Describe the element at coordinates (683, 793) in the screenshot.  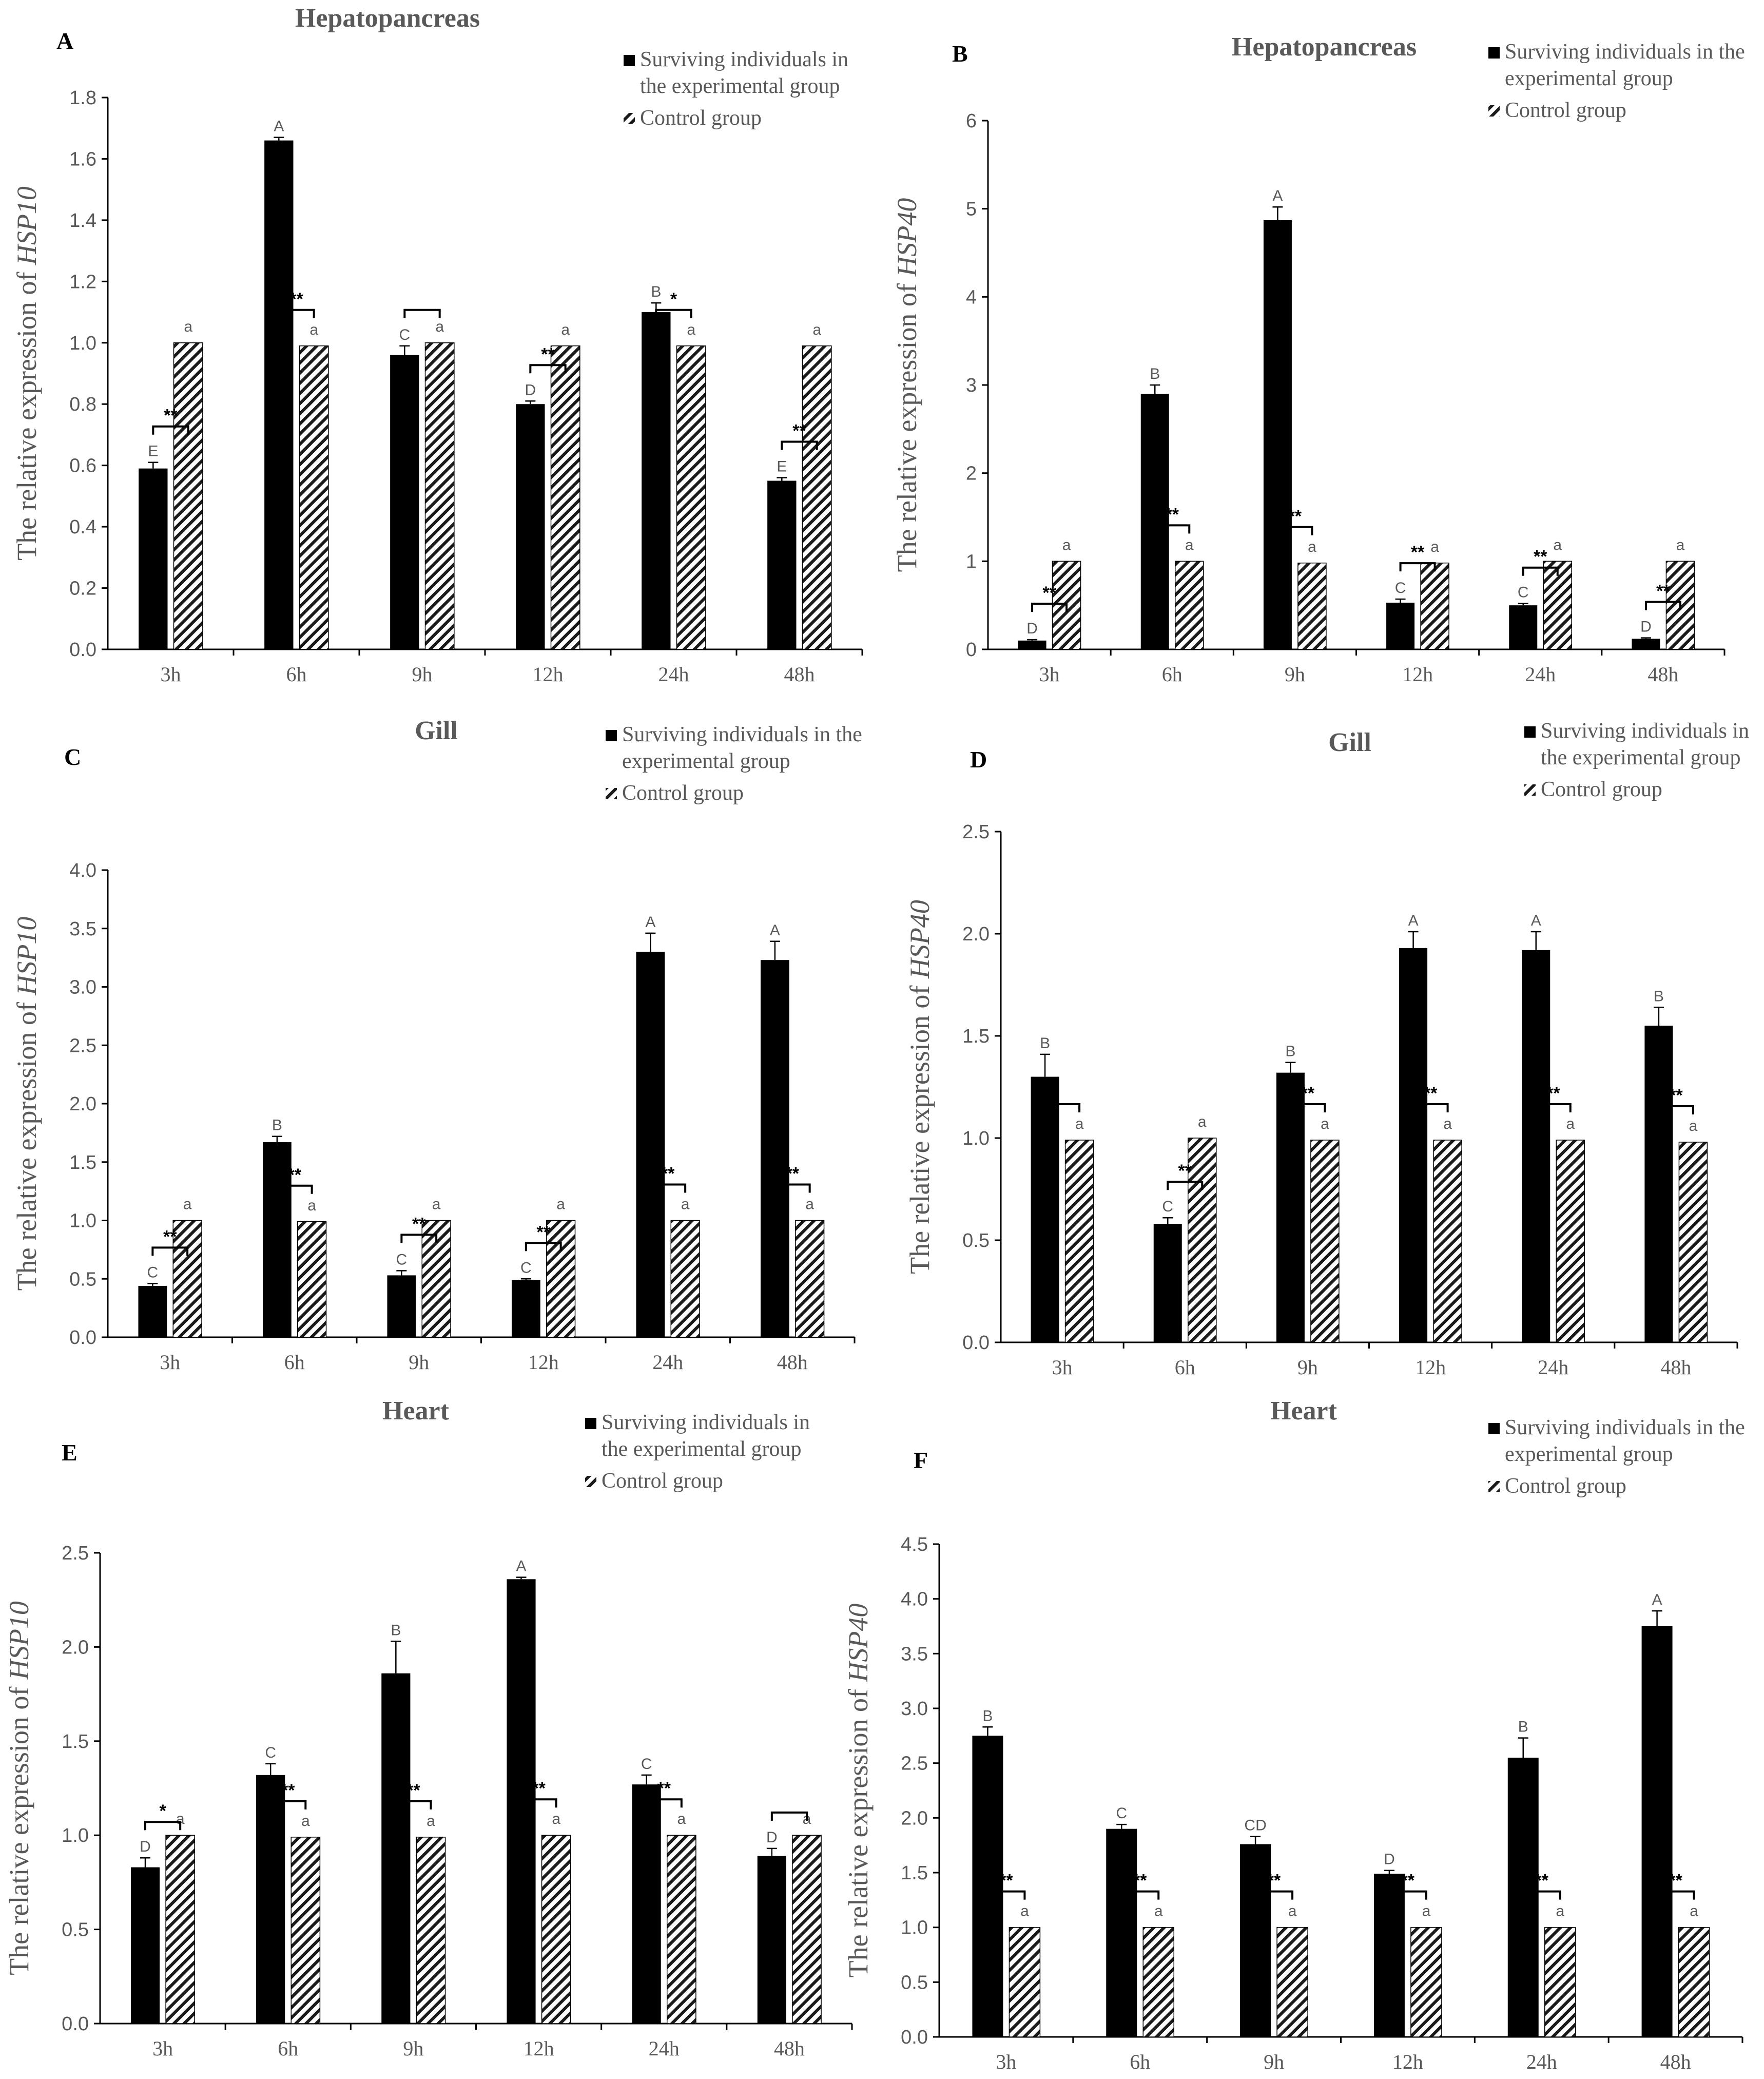
I see `legend-label-control: Control group` at that location.